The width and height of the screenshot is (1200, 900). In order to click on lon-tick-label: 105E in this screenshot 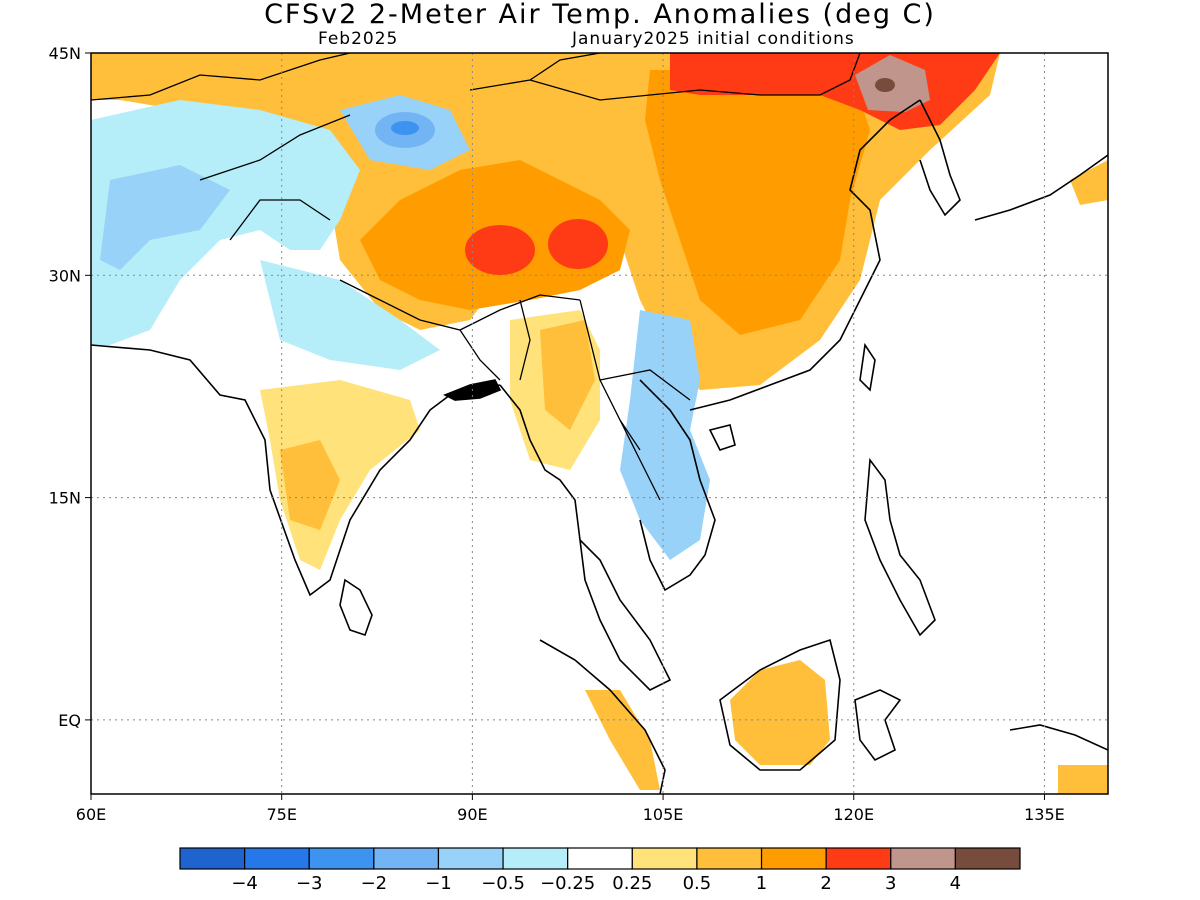, I will do `click(663, 814)`.